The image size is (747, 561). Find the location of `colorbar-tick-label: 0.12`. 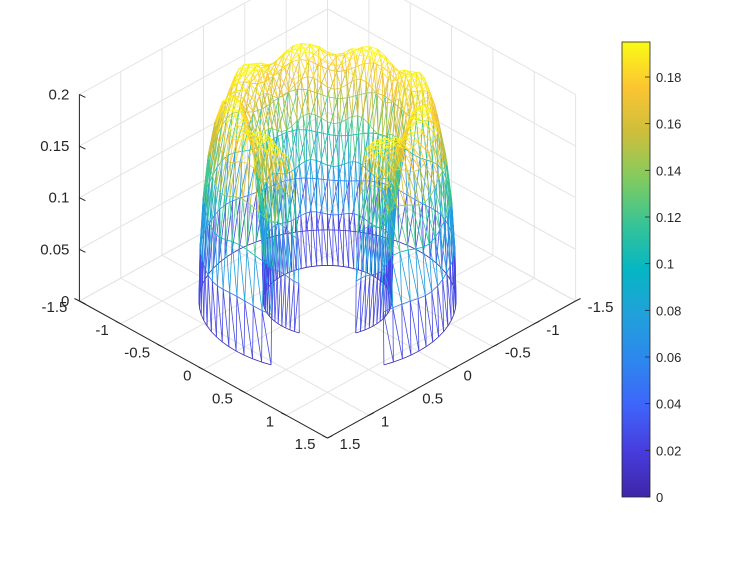

colorbar-tick-label: 0.12 is located at coordinates (668, 217).